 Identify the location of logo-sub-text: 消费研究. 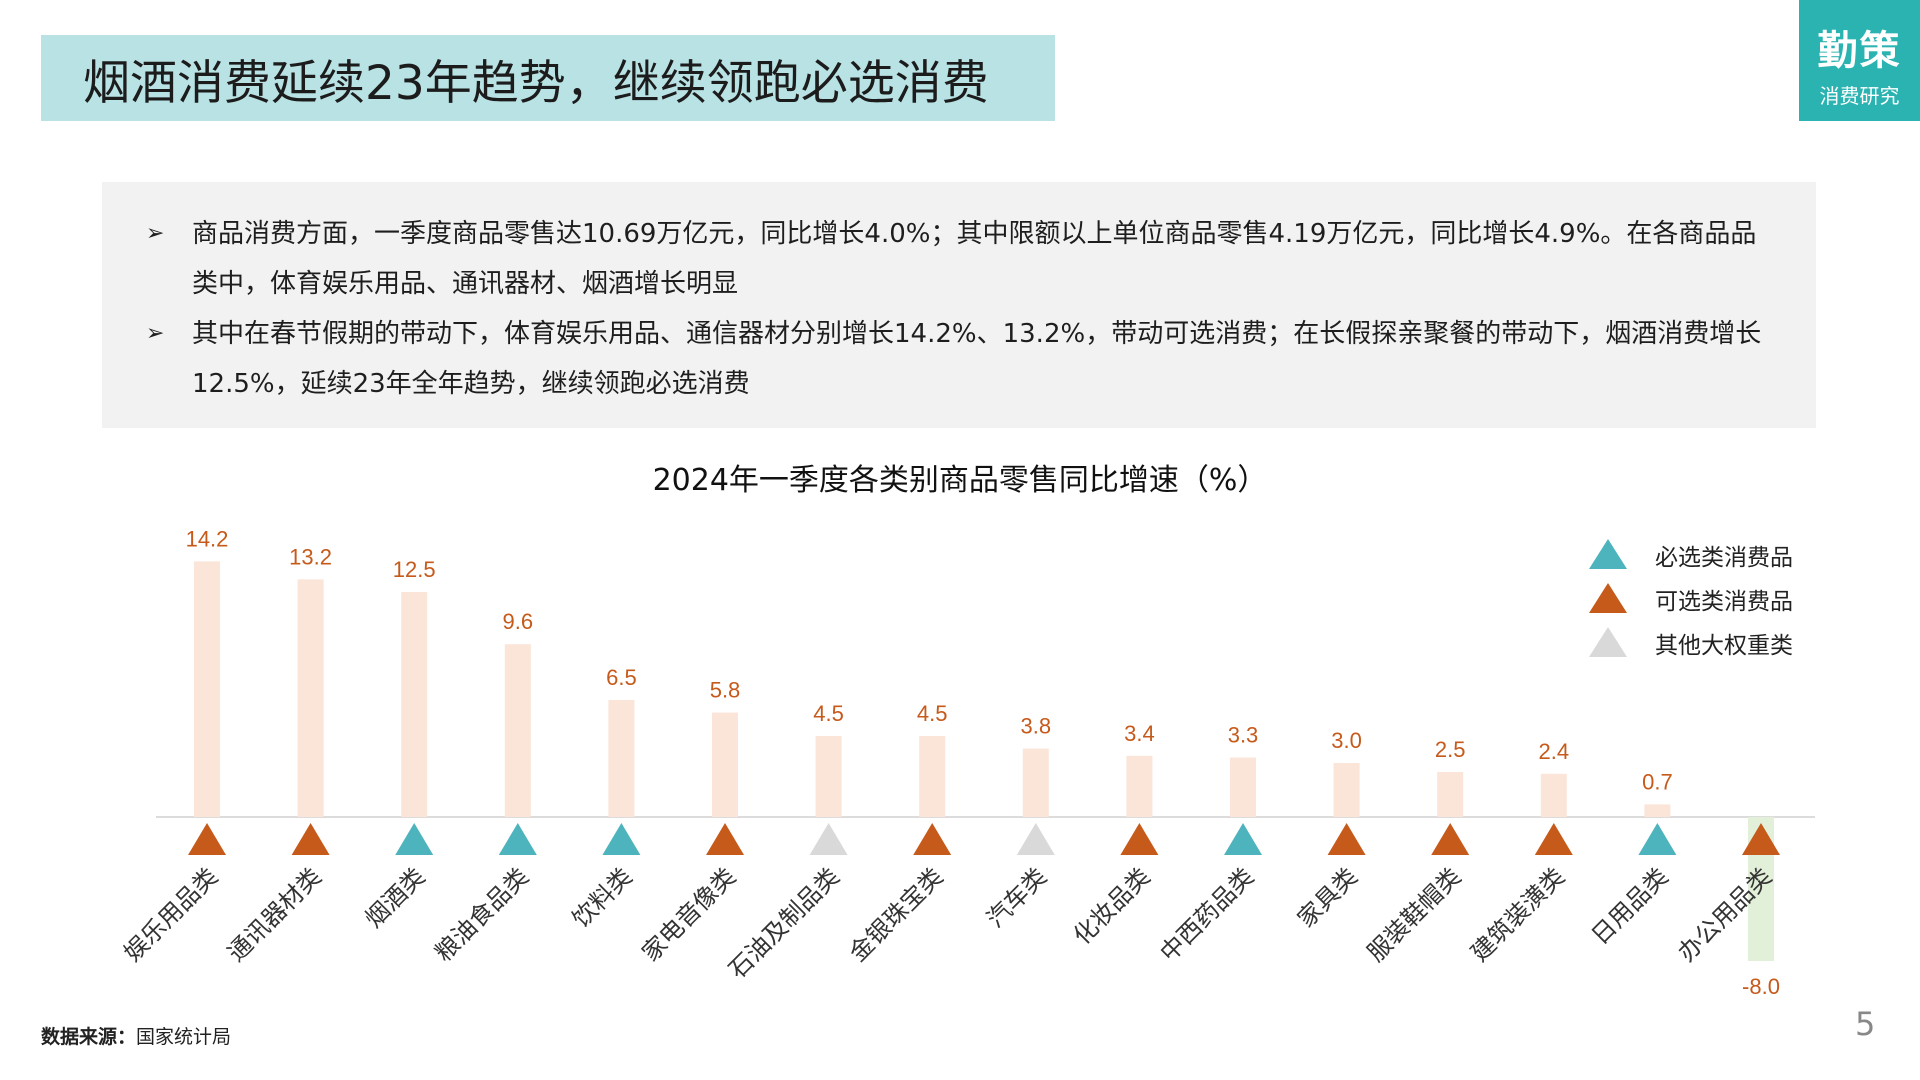
(1859, 96).